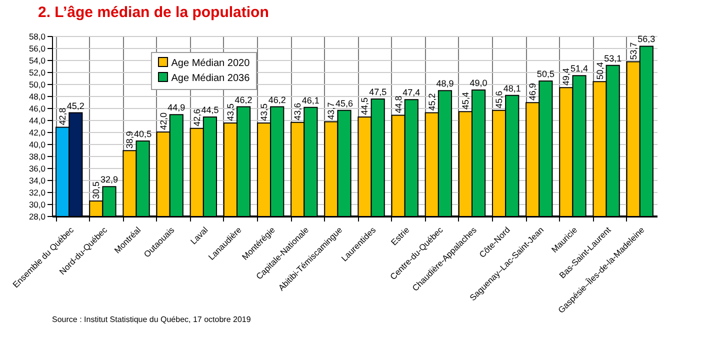 This screenshot has height=352, width=727. I want to click on y-tick-label: 40,0, so click(37, 145).